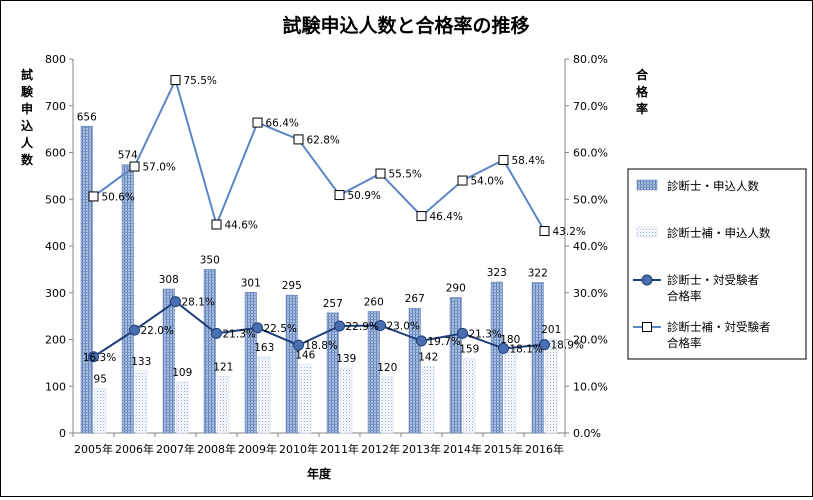  What do you see at coordinates (590, 386) in the screenshot?
I see `y-tick-right-label: 10.0%` at bounding box center [590, 386].